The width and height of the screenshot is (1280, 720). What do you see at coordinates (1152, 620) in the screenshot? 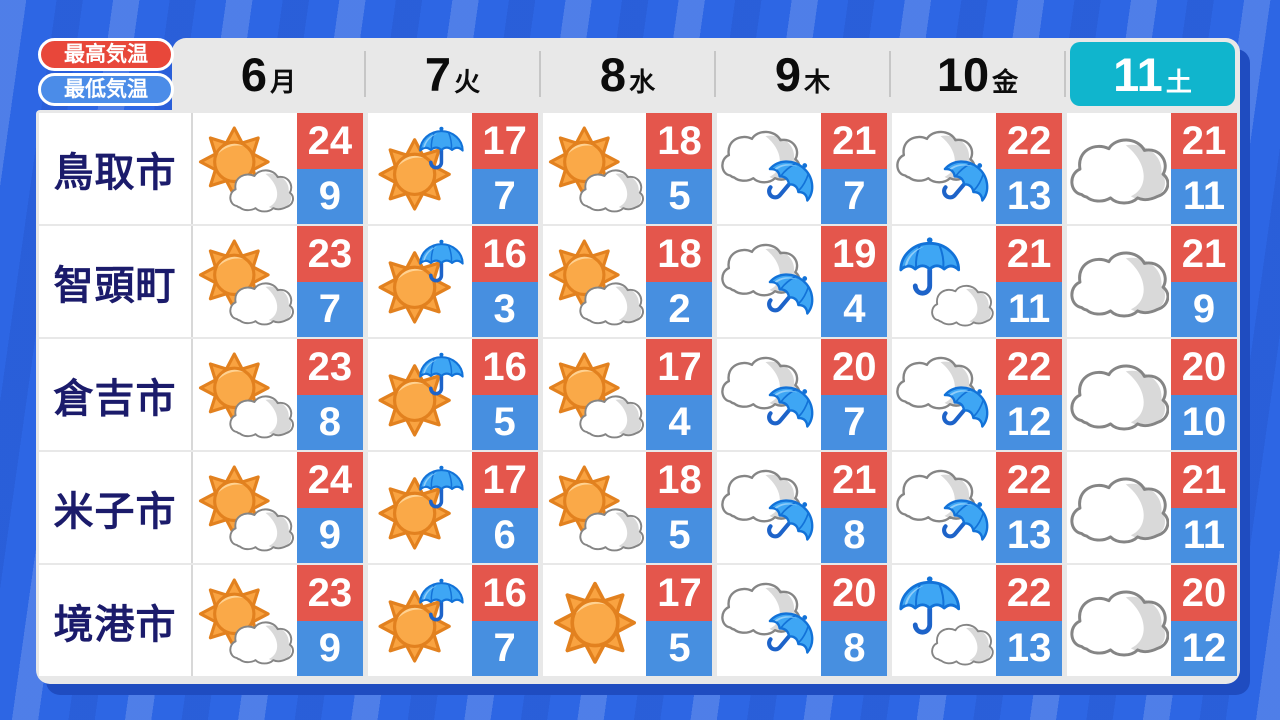
I see `forecast-cell: 20 12` at bounding box center [1152, 620].